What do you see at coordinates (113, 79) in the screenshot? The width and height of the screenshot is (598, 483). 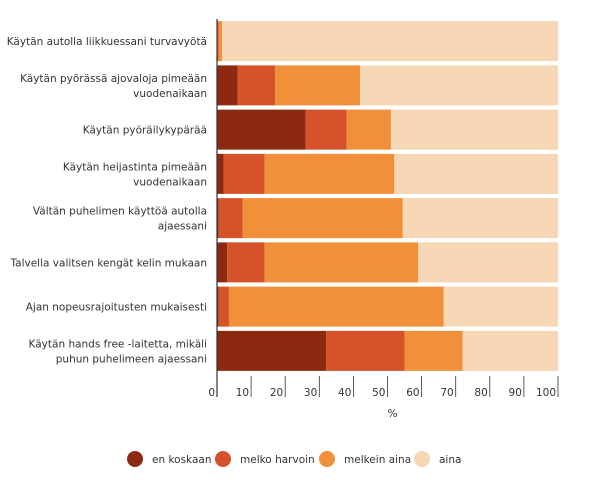 I see `category-label-line: Käytän pyörässä ajovaloja pimeään` at bounding box center [113, 79].